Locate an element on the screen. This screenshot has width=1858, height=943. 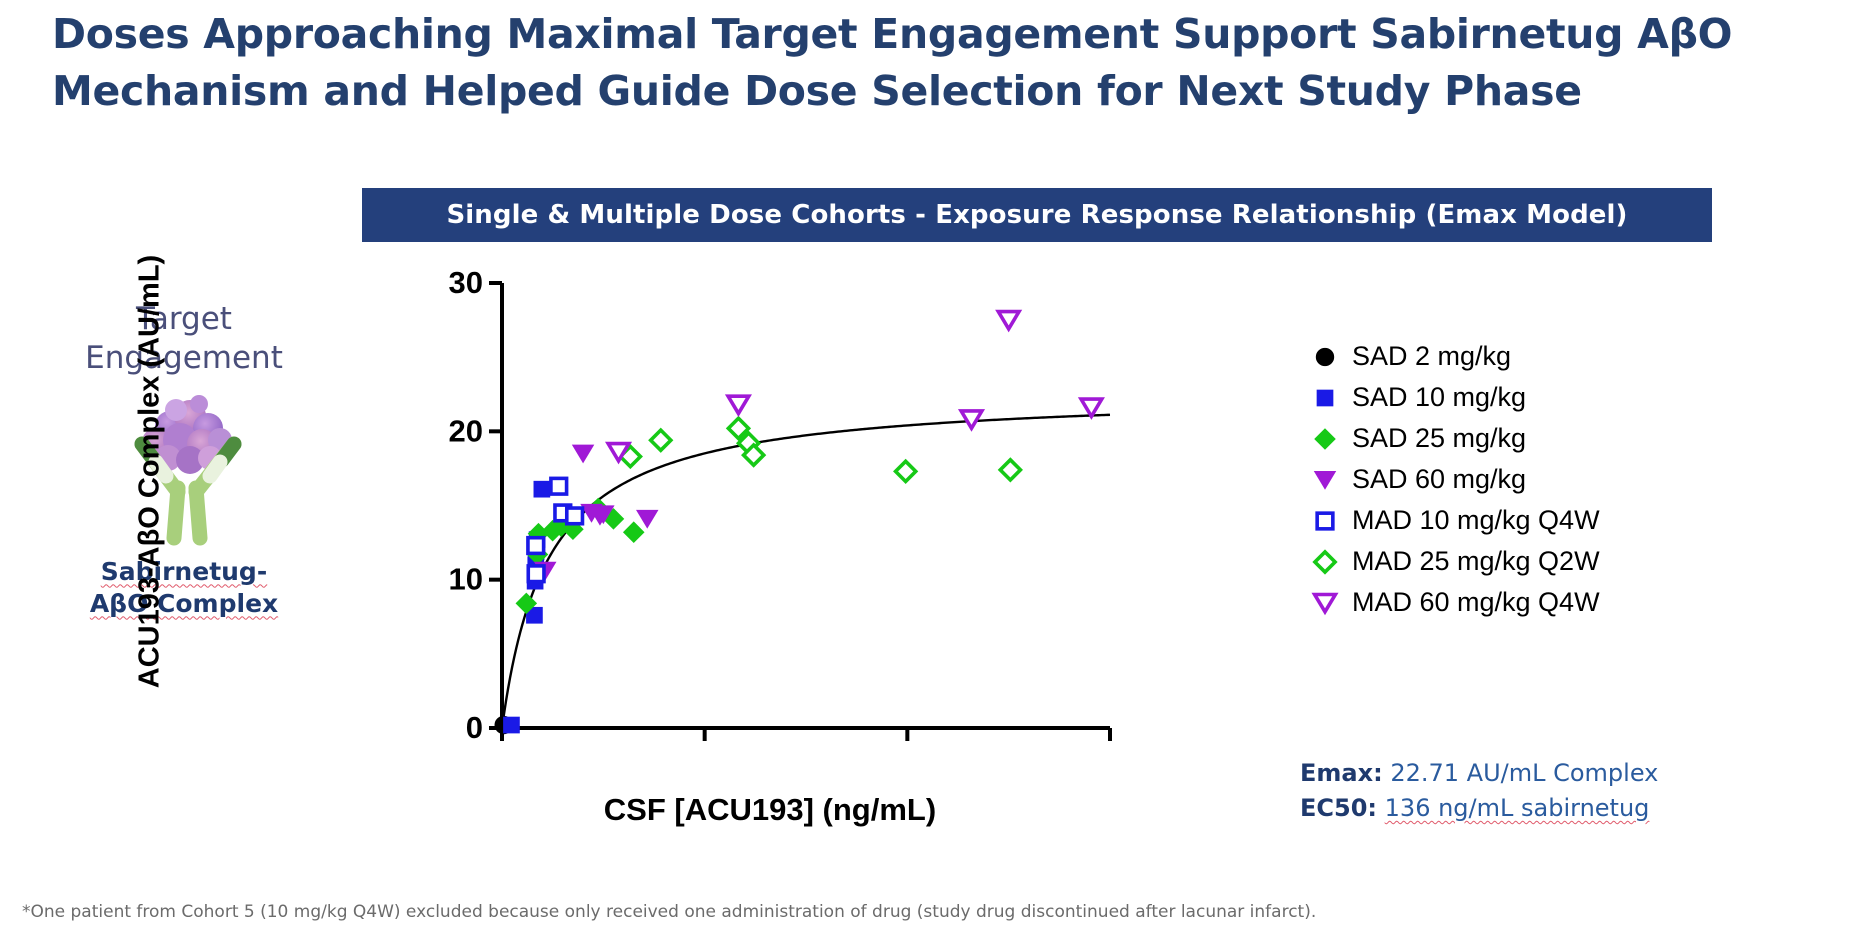
legend-marker-triangle-down-open-icon is located at coordinates (1325, 603).